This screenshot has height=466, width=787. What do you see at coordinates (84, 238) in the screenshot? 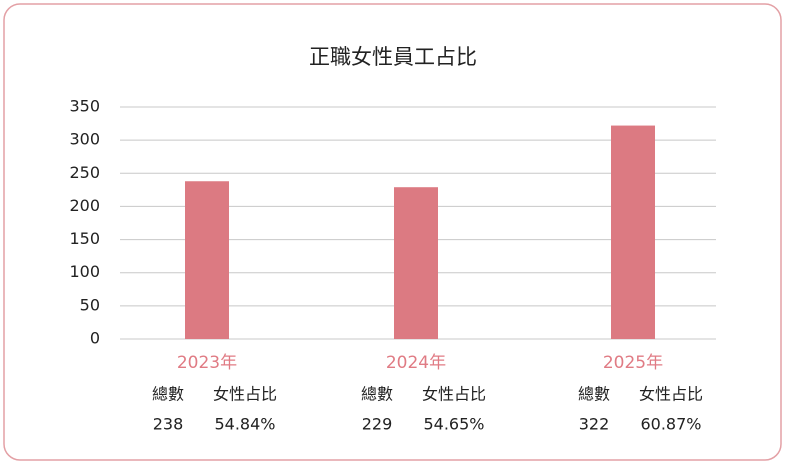
I see `y-tick-label: 150` at bounding box center [84, 238].